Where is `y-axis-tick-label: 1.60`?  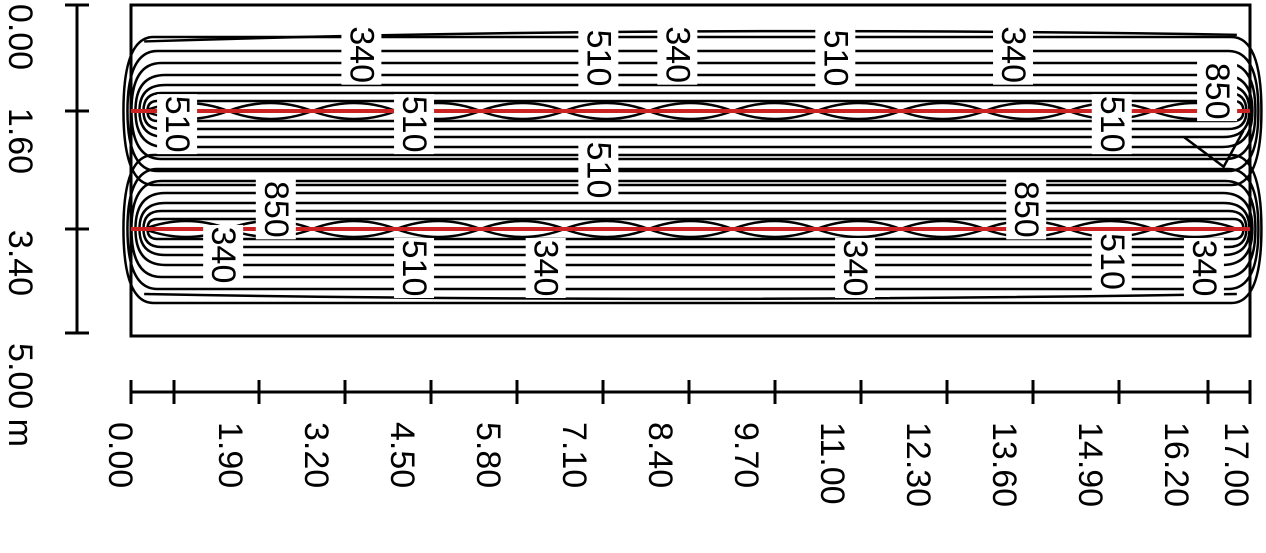
y-axis-tick-label: 1.60 is located at coordinates (20, 141).